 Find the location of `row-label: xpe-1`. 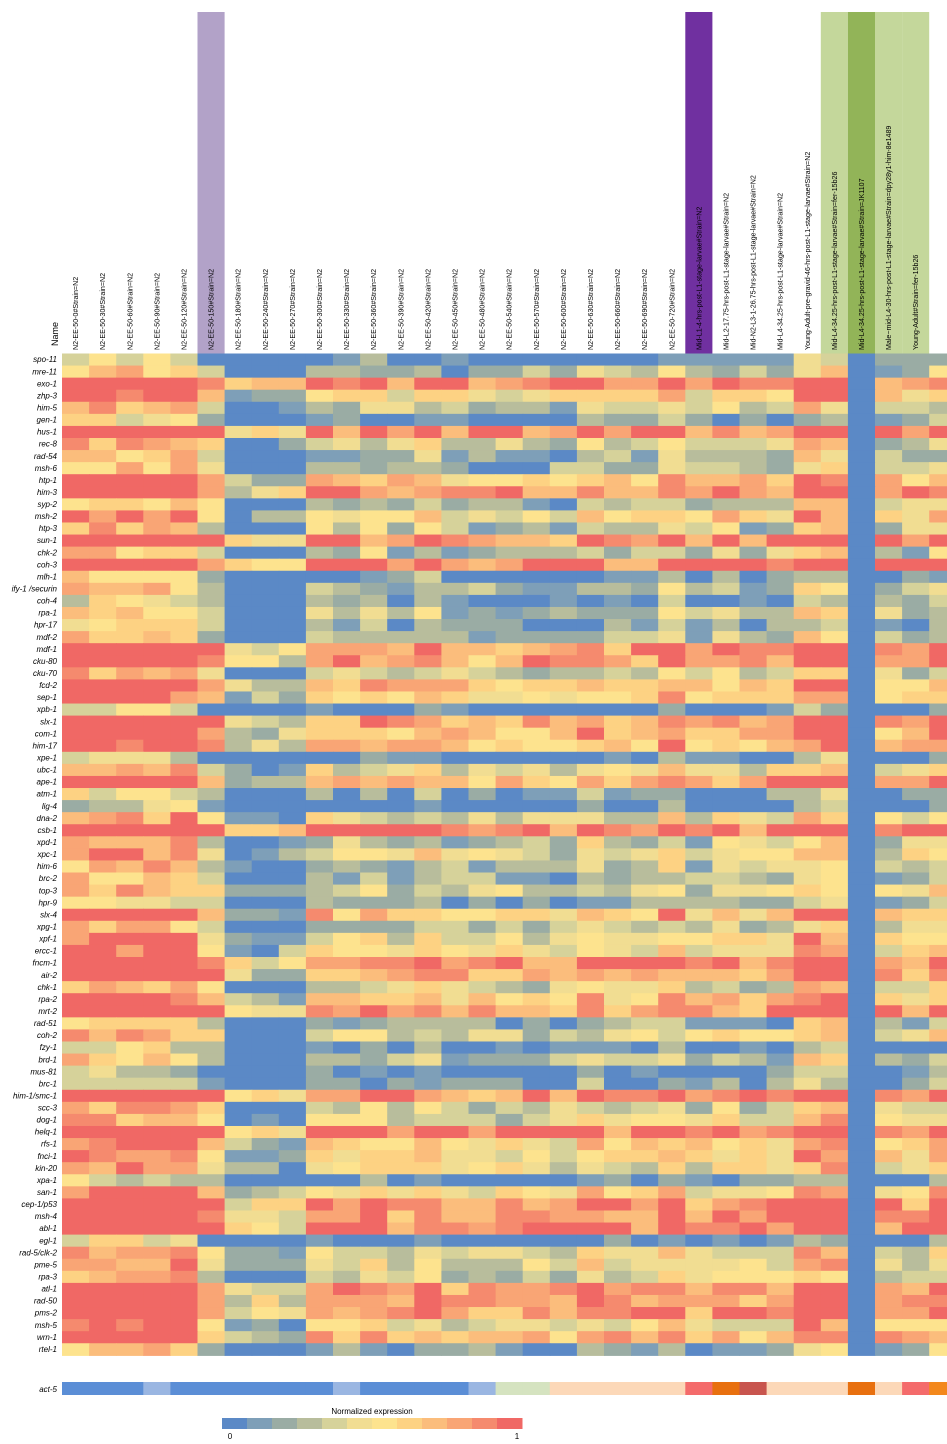

row-label: xpe-1 is located at coordinates (46, 758).